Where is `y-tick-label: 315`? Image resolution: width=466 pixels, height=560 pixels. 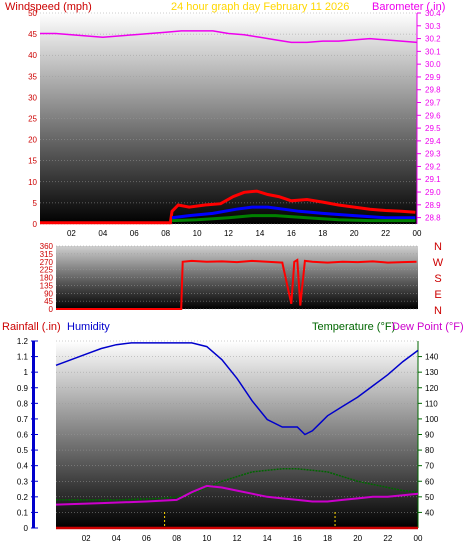 y-tick-label: 315 is located at coordinates (47, 254).